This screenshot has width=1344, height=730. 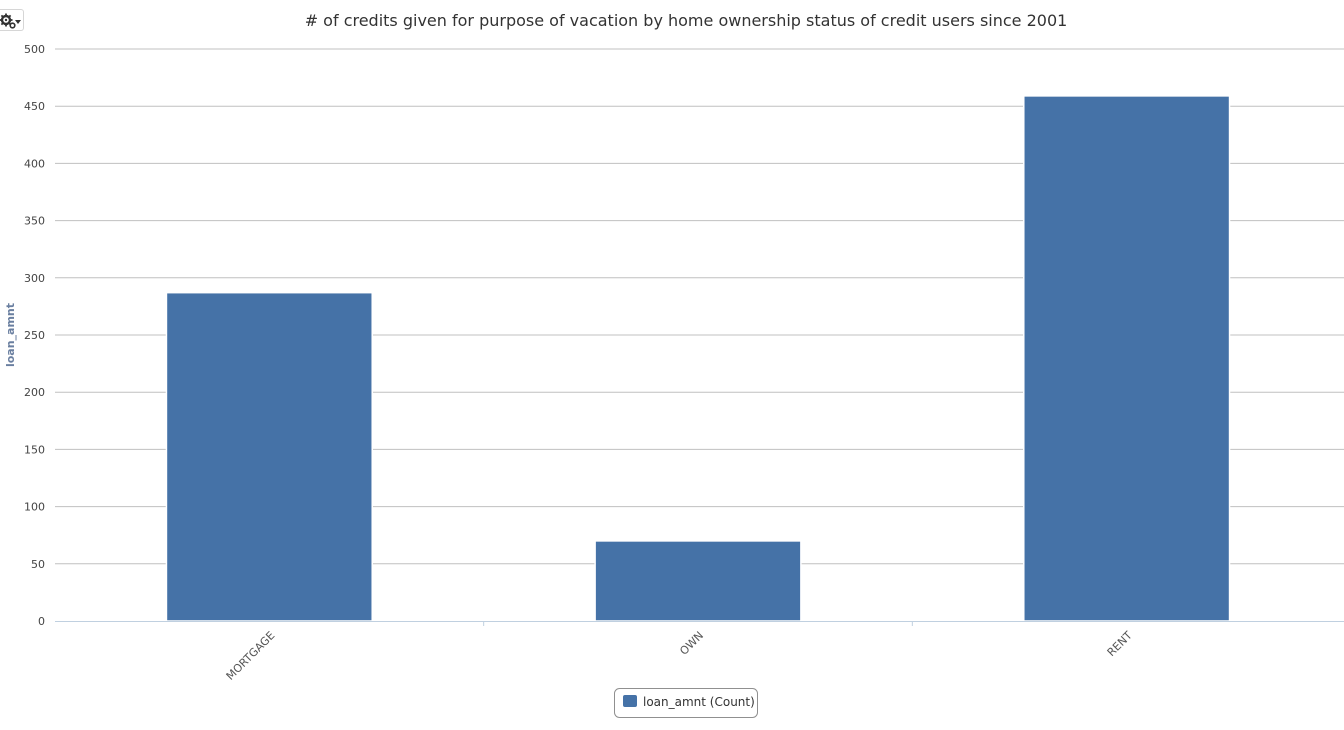 I want to click on bar-rent, so click(x=1127, y=358).